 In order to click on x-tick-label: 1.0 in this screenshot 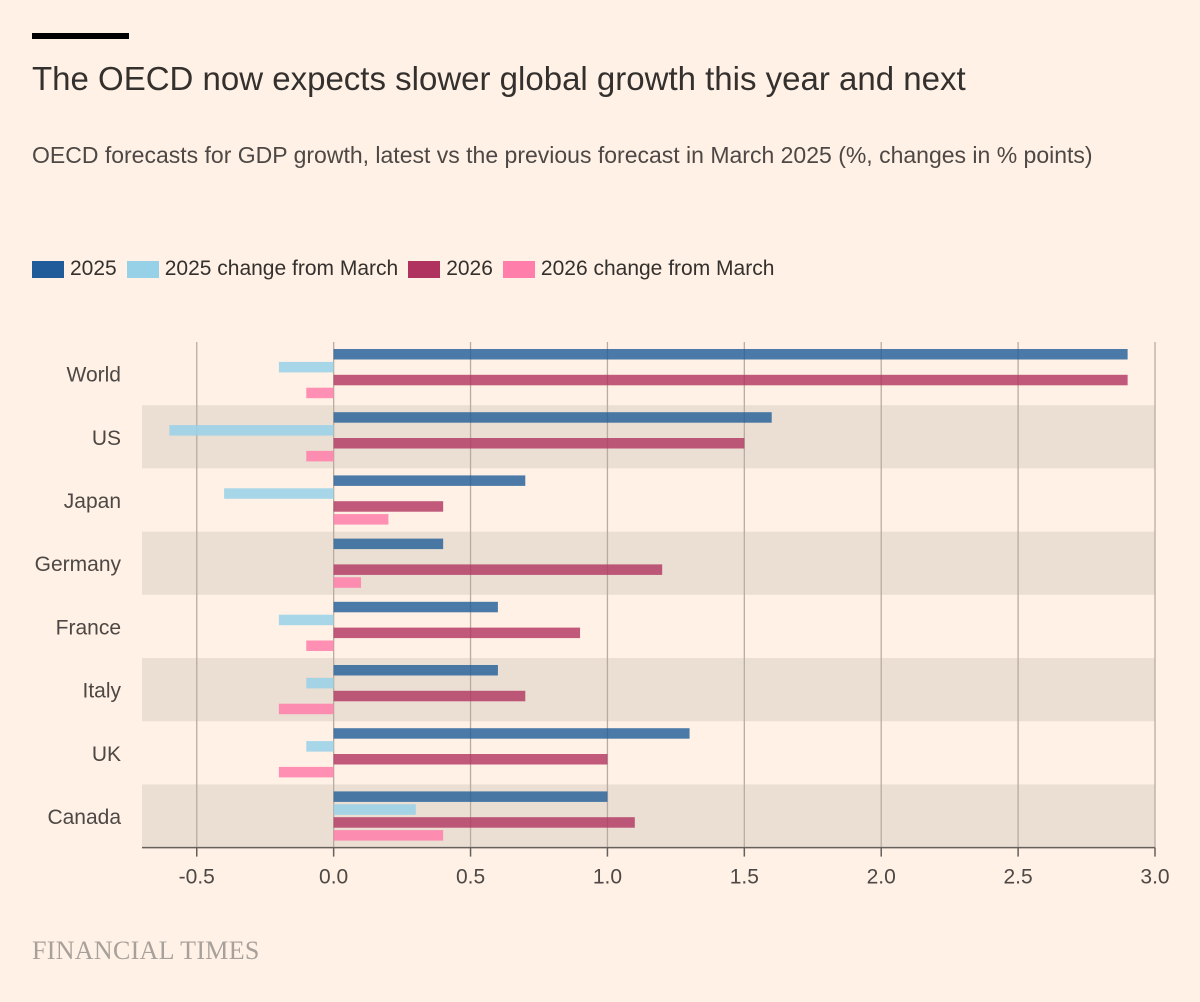, I will do `click(607, 877)`.